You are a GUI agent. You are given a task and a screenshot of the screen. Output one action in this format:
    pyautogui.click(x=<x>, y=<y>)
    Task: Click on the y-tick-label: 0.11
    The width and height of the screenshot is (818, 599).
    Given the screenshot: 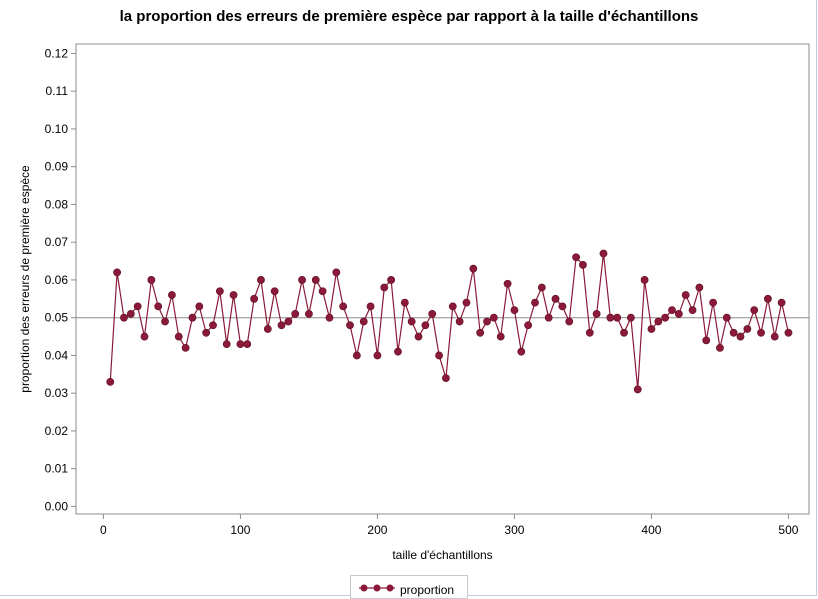 What is the action you would take?
    pyautogui.click(x=57, y=91)
    